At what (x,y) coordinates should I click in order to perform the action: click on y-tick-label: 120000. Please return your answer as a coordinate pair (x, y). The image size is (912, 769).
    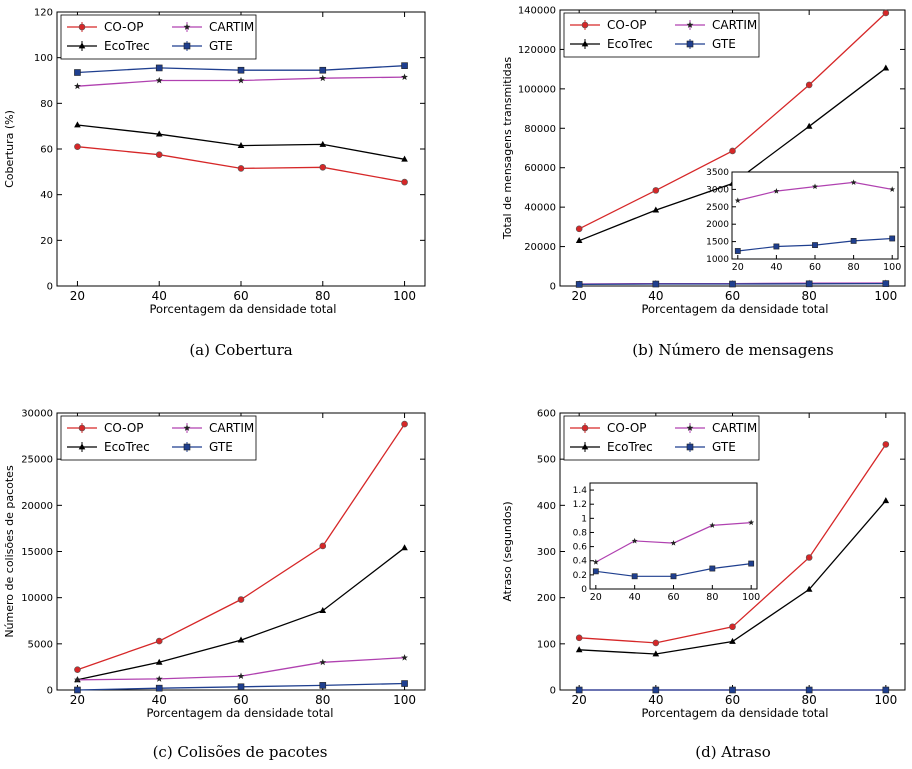
    Looking at the image, I should click on (537, 50).